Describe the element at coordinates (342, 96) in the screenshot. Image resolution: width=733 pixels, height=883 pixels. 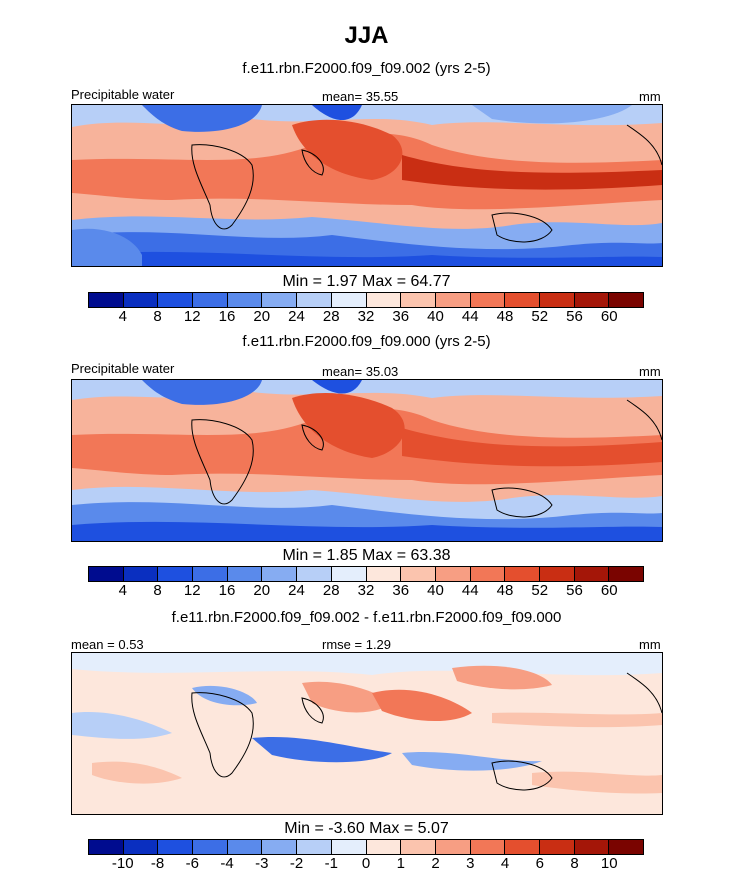
I see `panel1-mean-label: mean=` at that location.